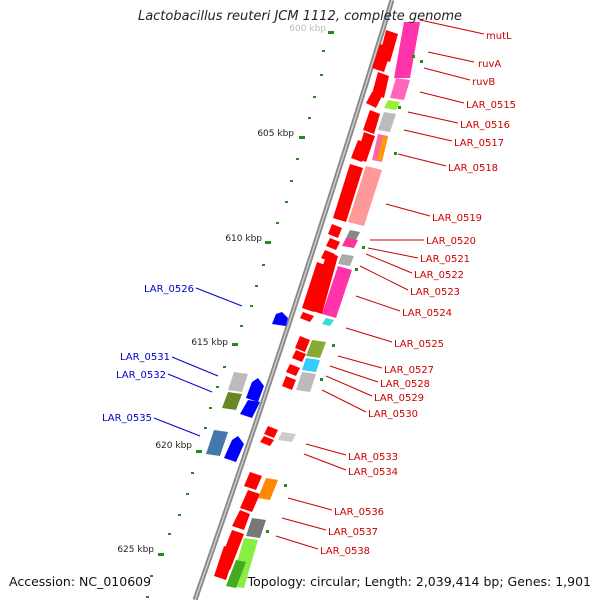  Describe the element at coordinates (491, 105) in the screenshot. I see `gene-label: LAR_0515` at that location.